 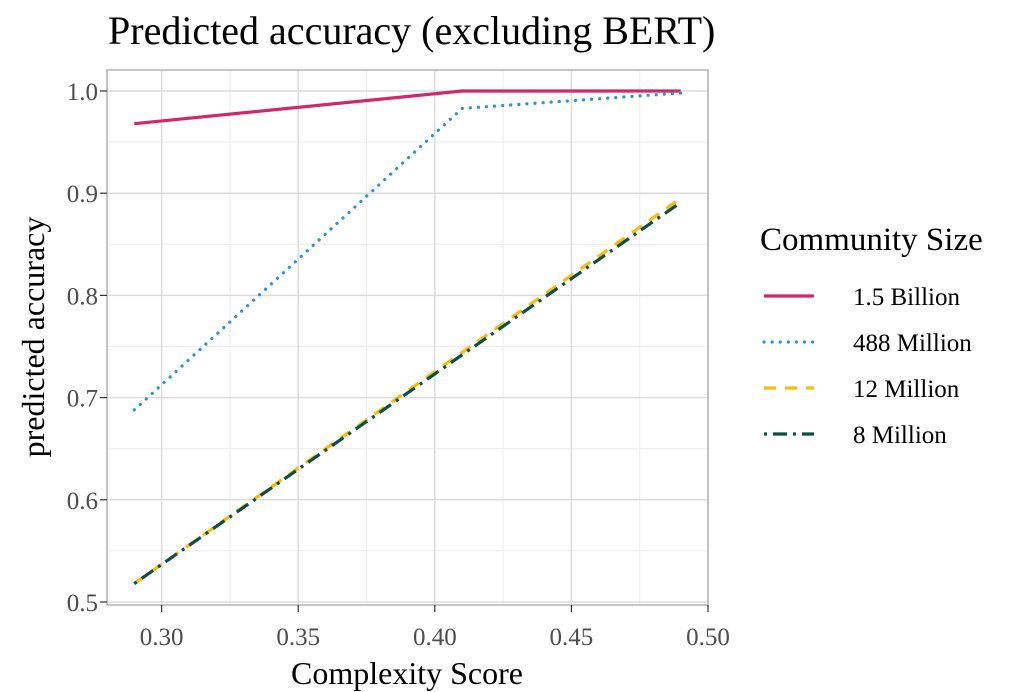 I want to click on x-tick-label: 0.35, so click(x=298, y=637).